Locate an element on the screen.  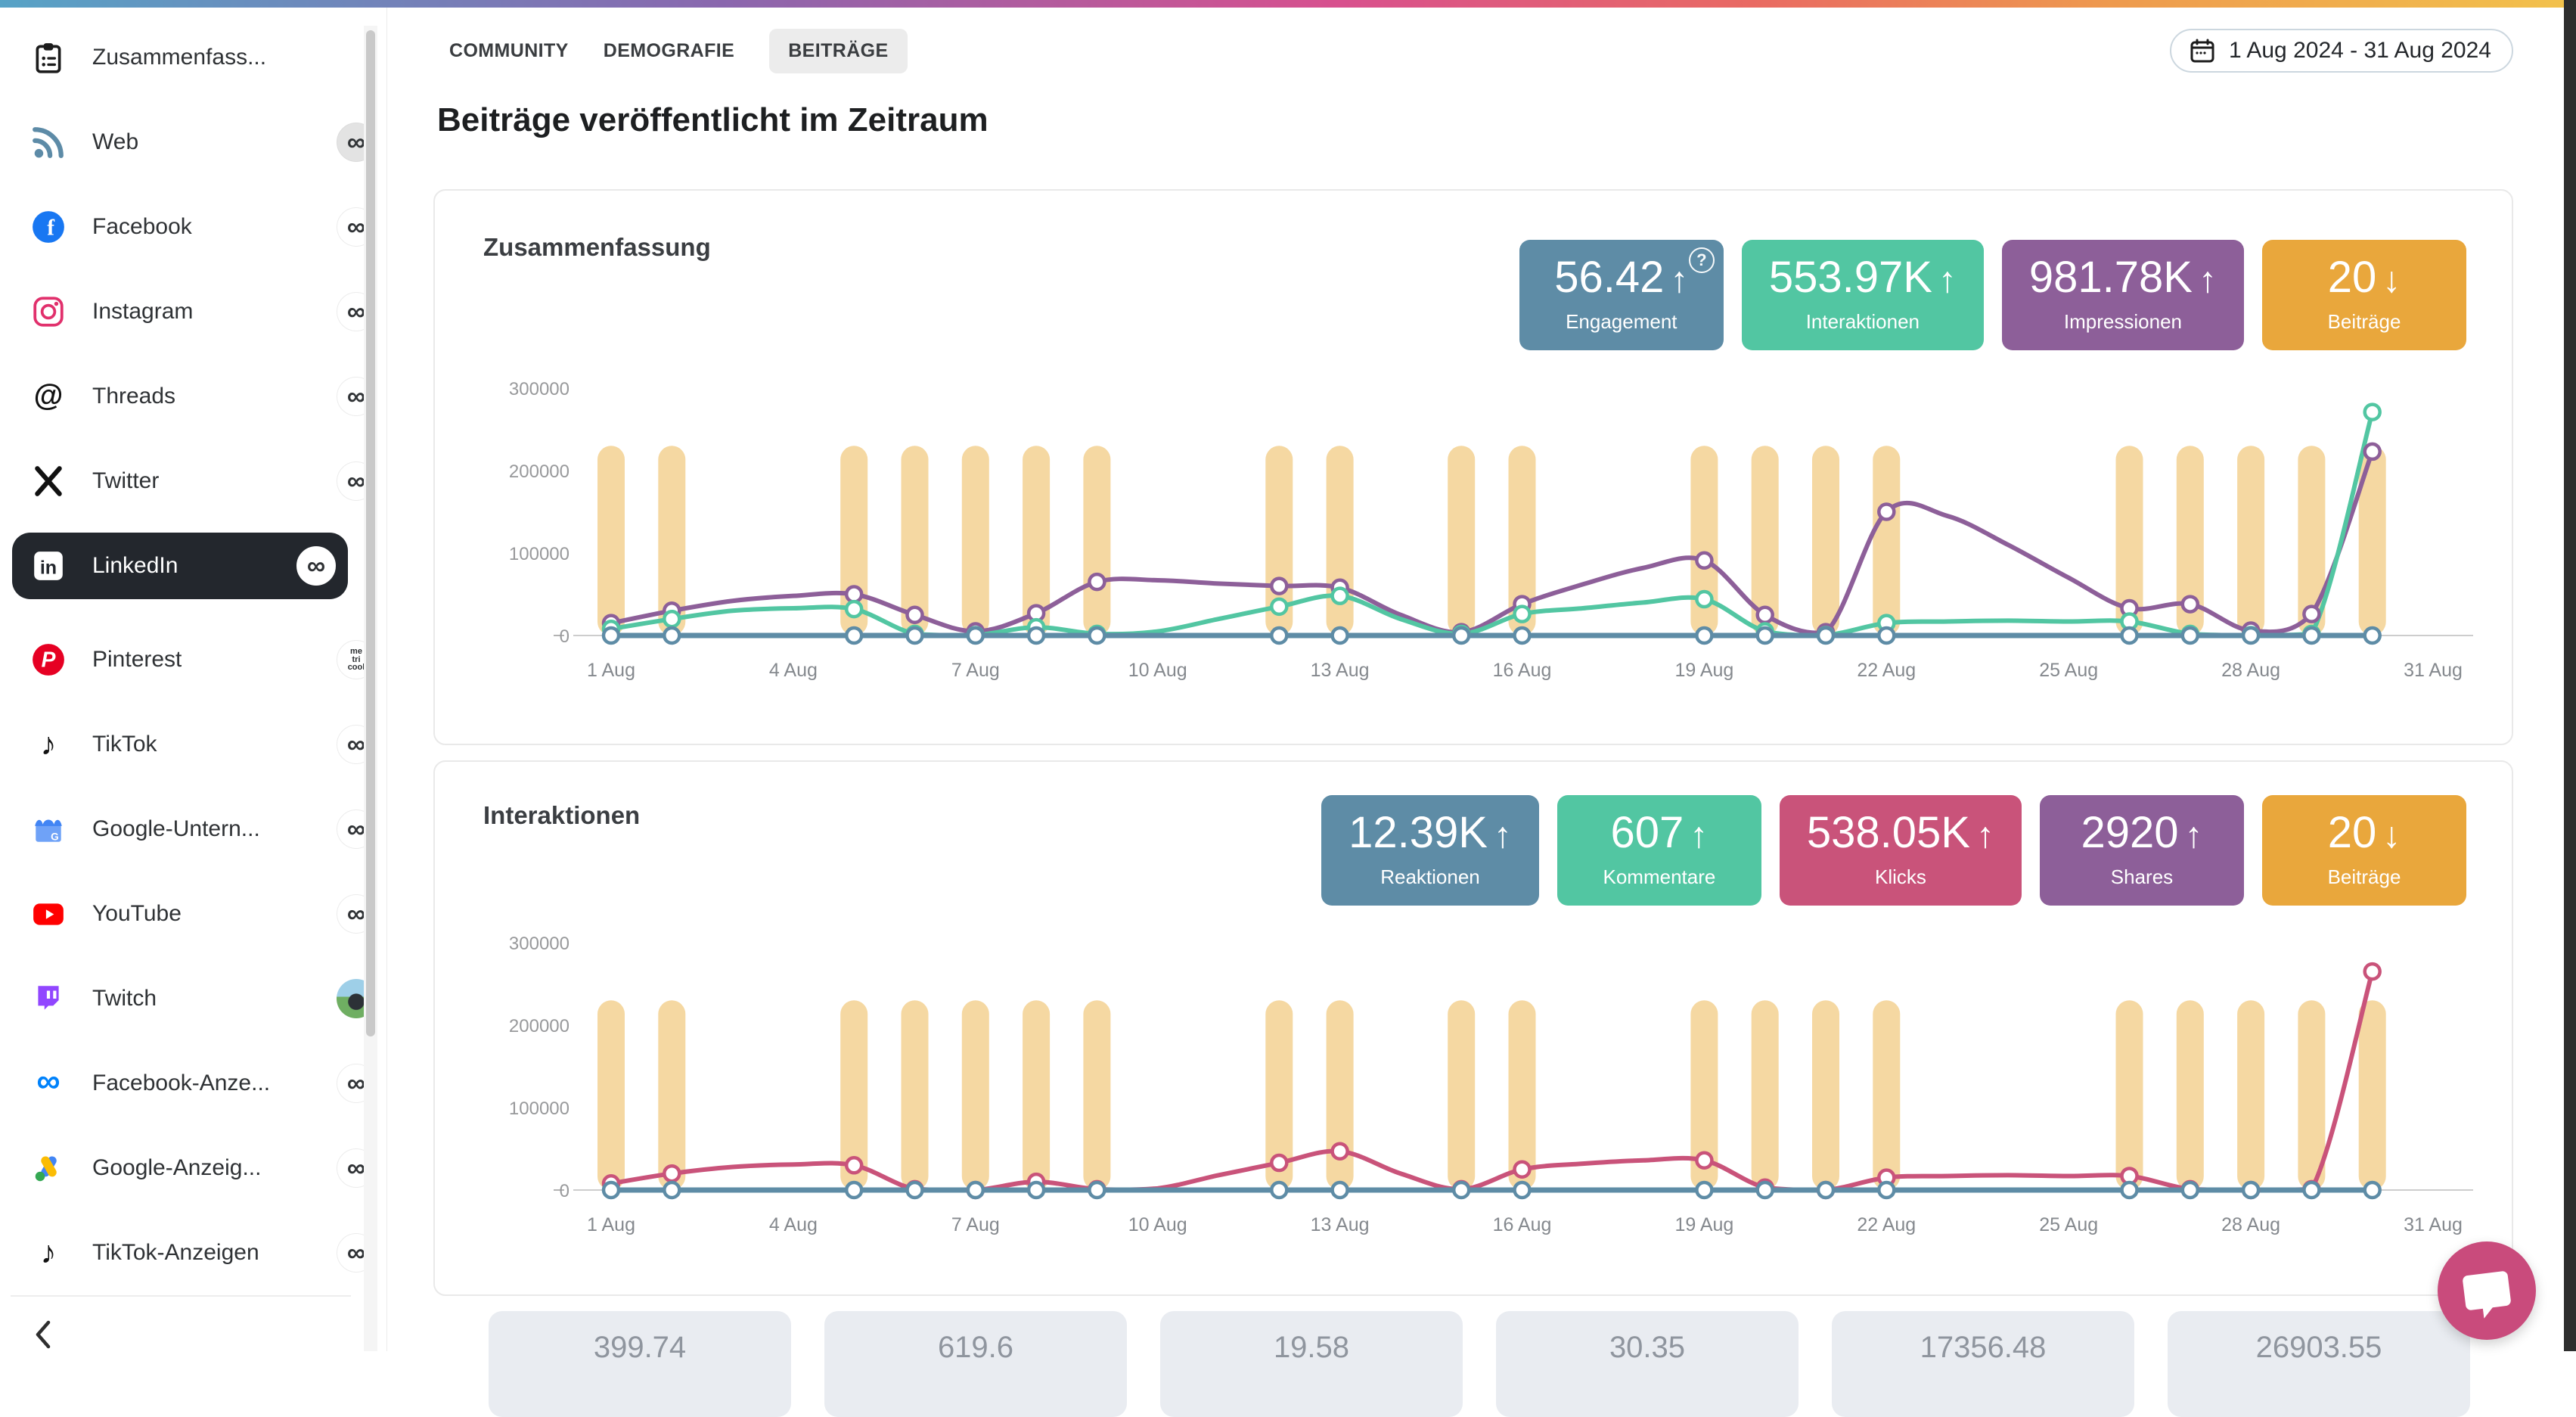
sidebar-item-google-business: G Google-Untern... ∞ is located at coordinates (193, 829).